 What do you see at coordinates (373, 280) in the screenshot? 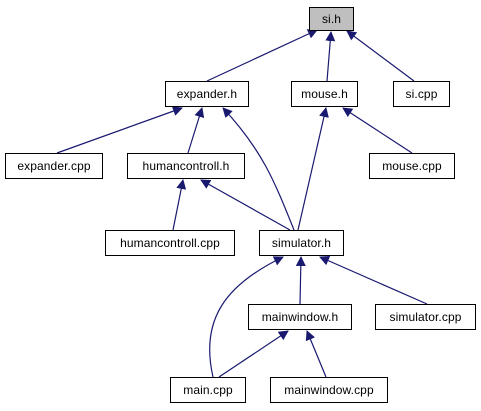
I see `edge-simulator-cpp-to-simulator-h` at bounding box center [373, 280].